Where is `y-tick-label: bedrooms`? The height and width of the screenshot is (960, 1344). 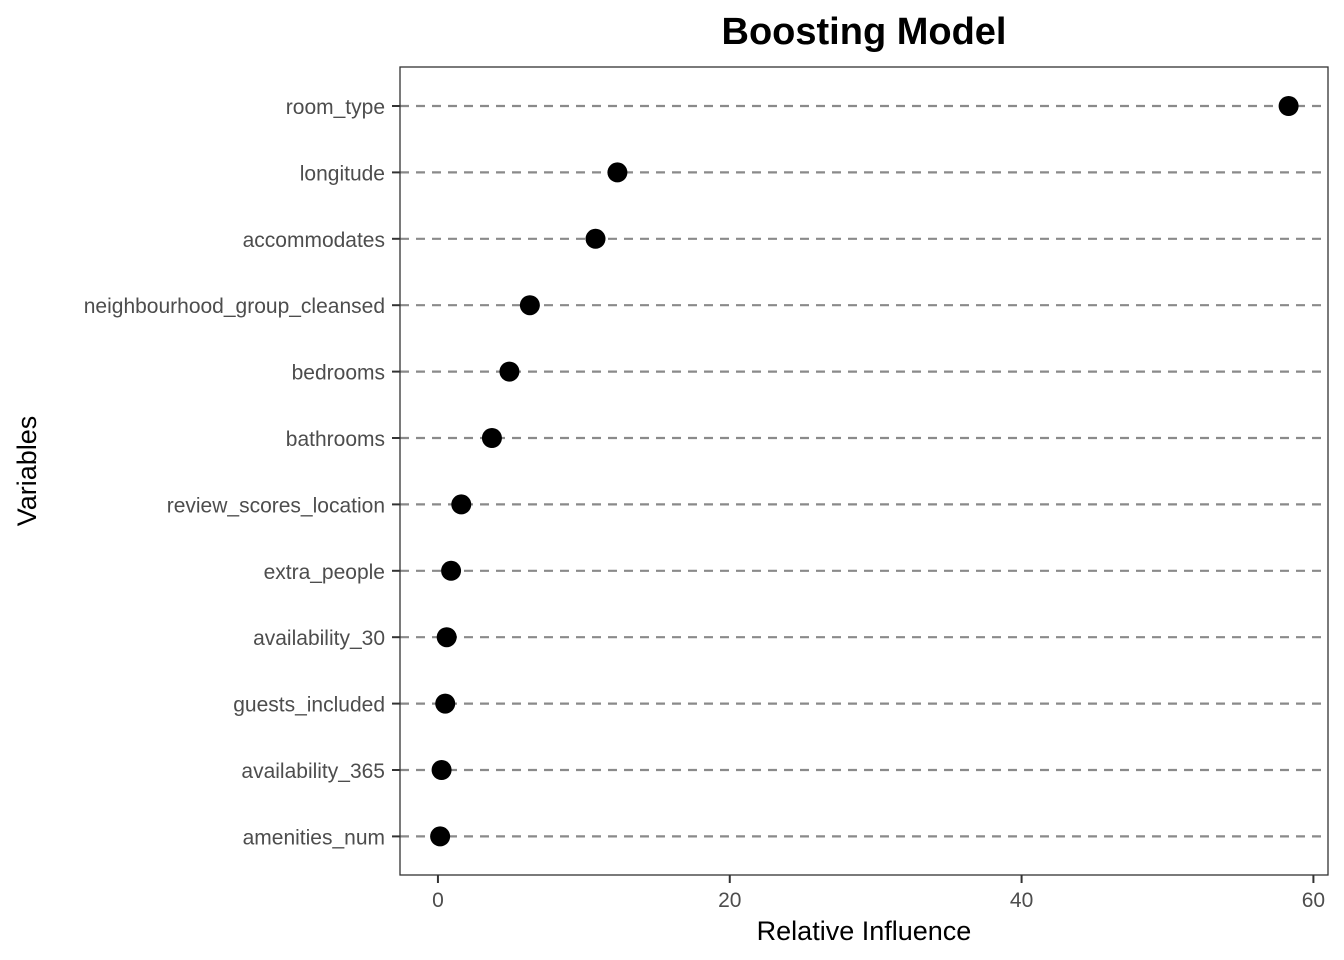 y-tick-label: bedrooms is located at coordinates (338, 373).